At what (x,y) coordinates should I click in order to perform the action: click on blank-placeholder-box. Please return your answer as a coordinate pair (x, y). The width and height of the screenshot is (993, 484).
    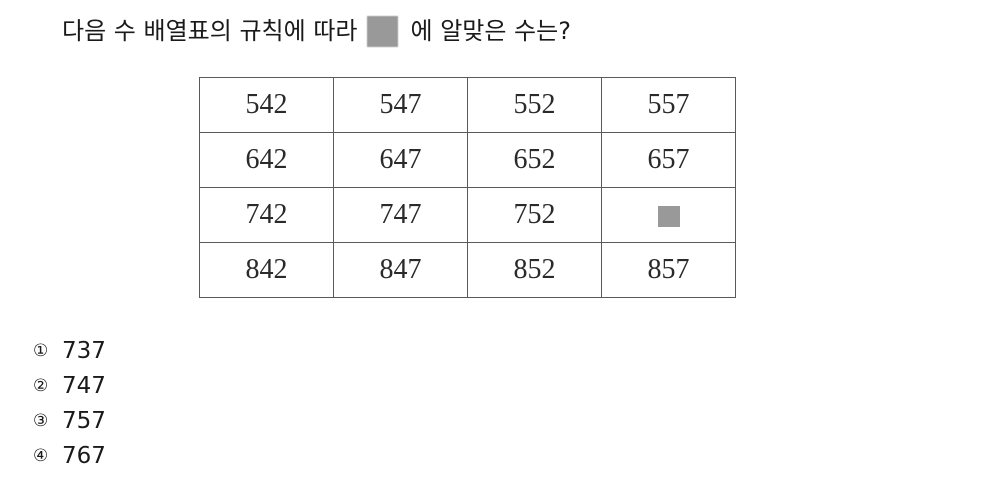
    Looking at the image, I should click on (383, 31).